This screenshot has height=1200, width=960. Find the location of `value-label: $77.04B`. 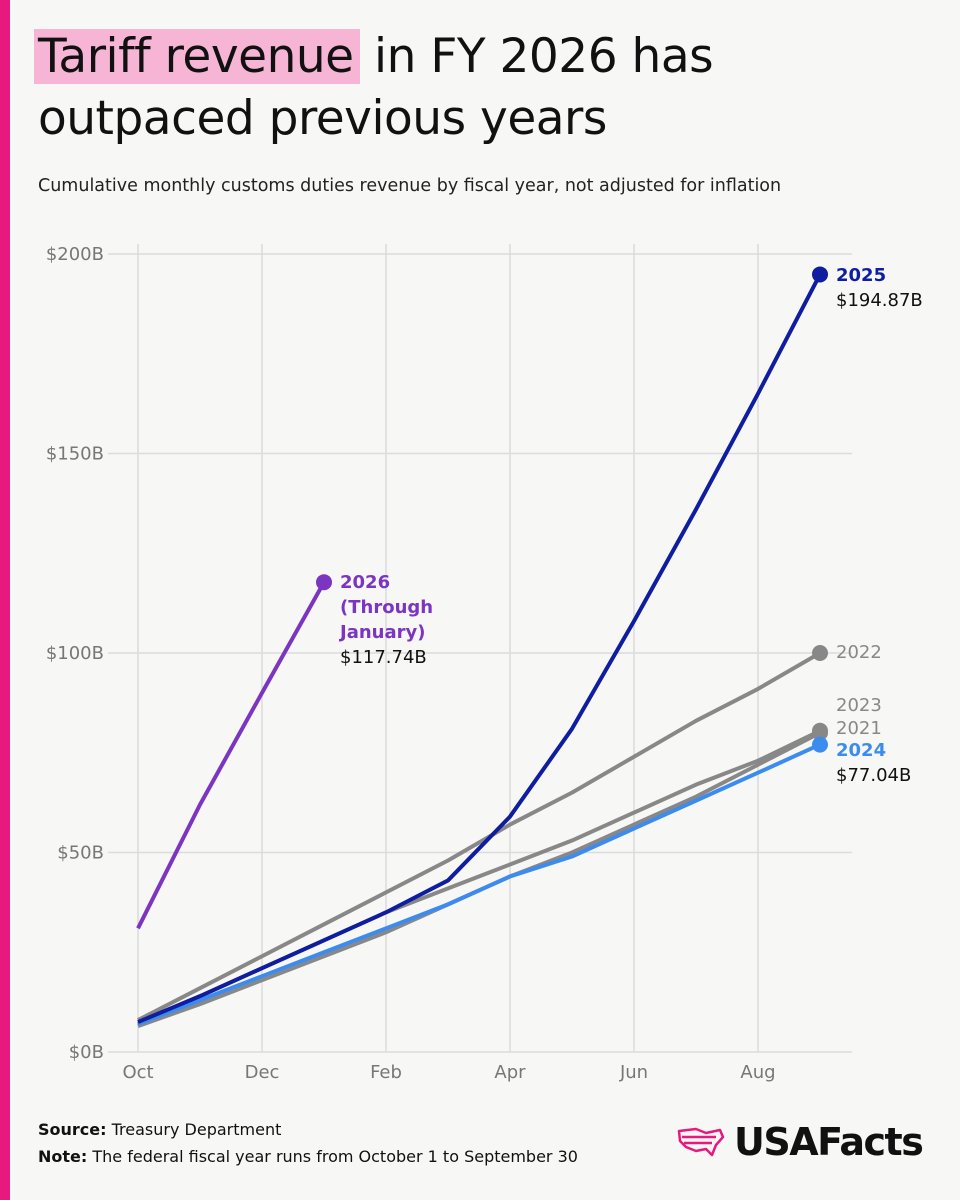

value-label: $77.04B is located at coordinates (874, 775).